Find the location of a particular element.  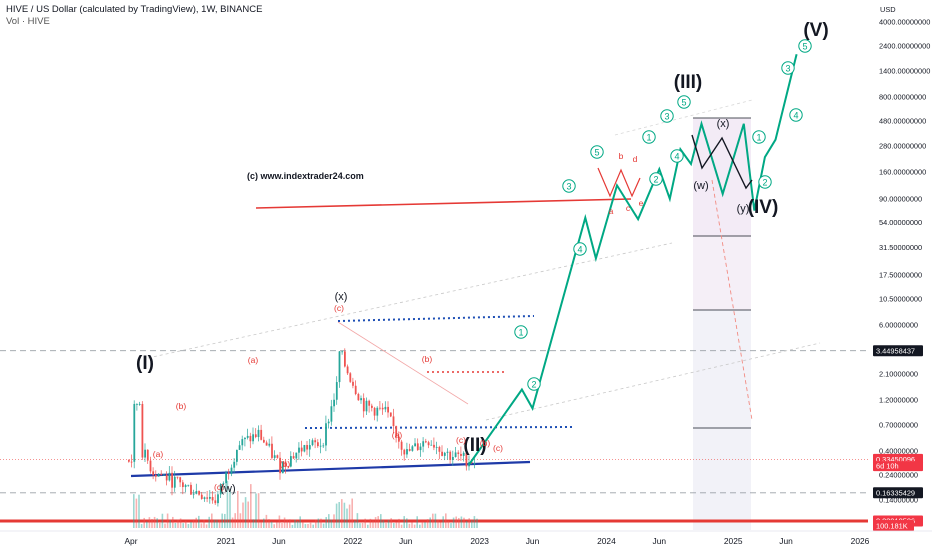

price-axis-tick: 4000.00000000 is located at coordinates (904, 22).